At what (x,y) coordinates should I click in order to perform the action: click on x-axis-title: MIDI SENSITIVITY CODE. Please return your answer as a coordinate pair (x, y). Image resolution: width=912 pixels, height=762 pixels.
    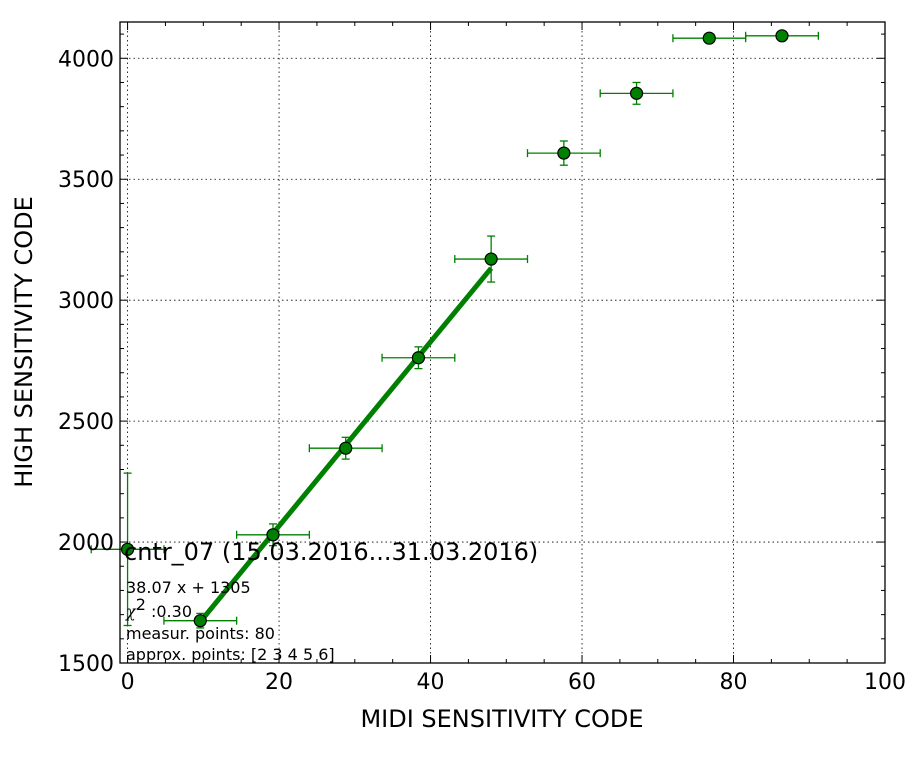
    Looking at the image, I should click on (501, 719).